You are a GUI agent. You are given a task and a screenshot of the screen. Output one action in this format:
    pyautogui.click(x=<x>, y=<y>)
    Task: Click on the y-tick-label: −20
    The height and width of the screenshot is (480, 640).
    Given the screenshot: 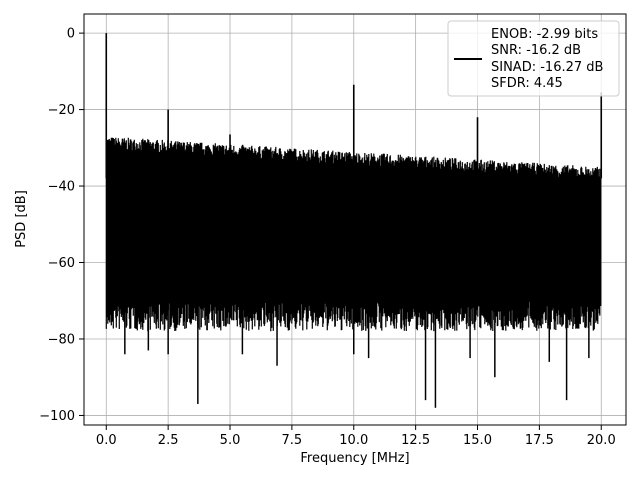 What is the action you would take?
    pyautogui.click(x=61, y=110)
    